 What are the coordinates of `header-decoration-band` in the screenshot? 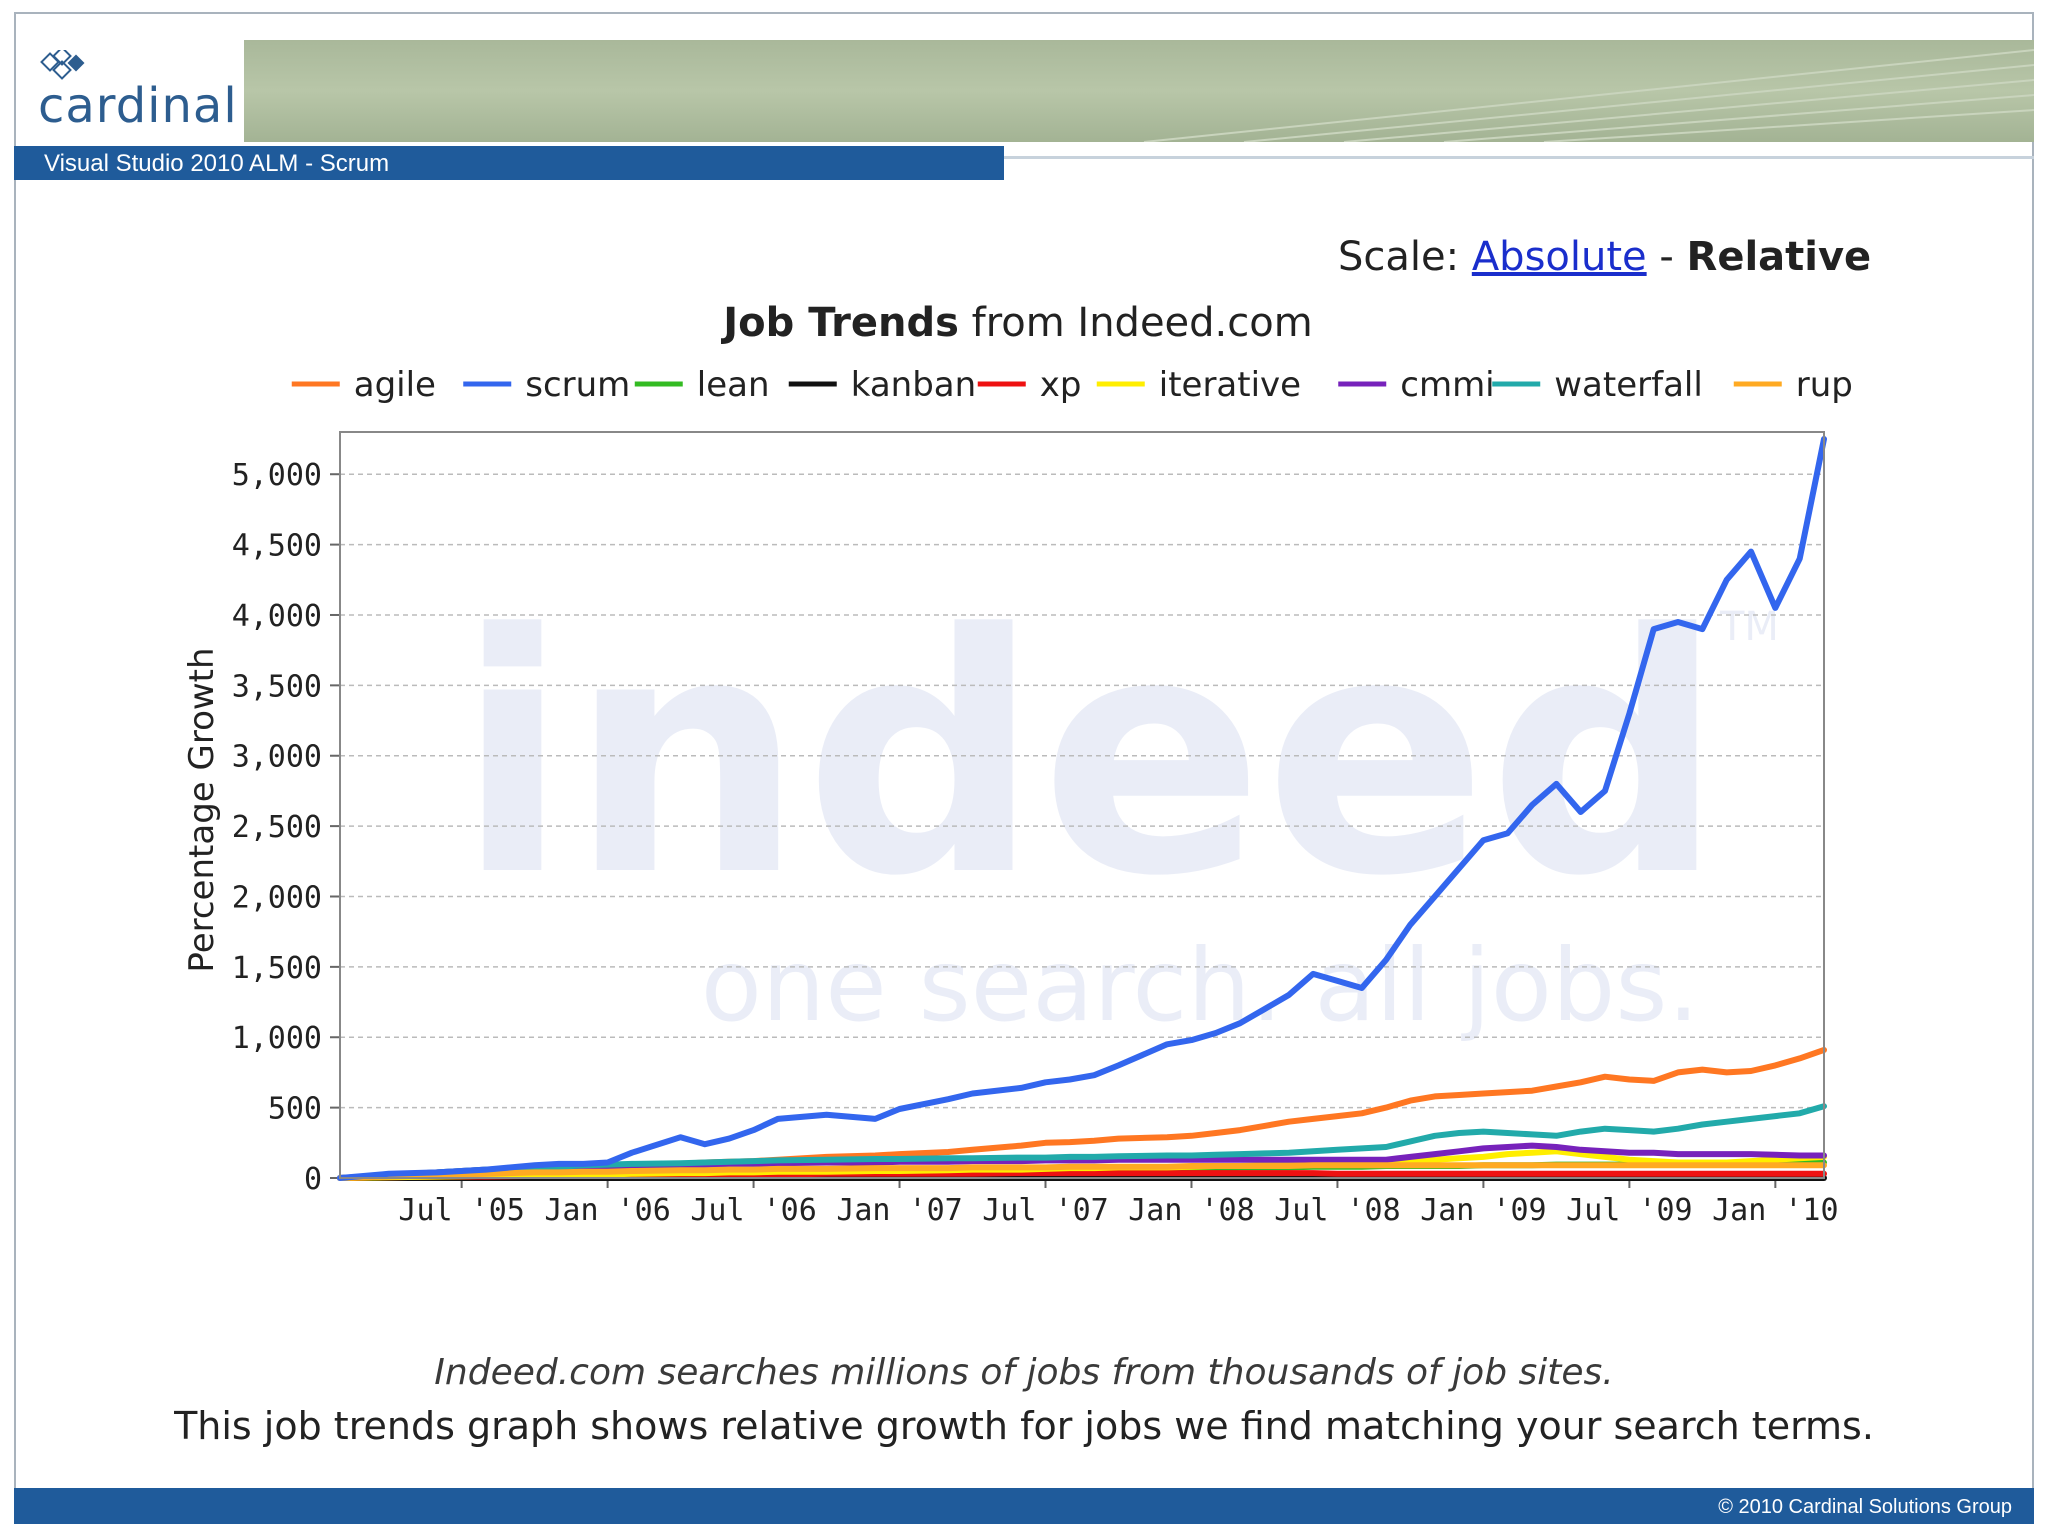 It's located at (1139, 91).